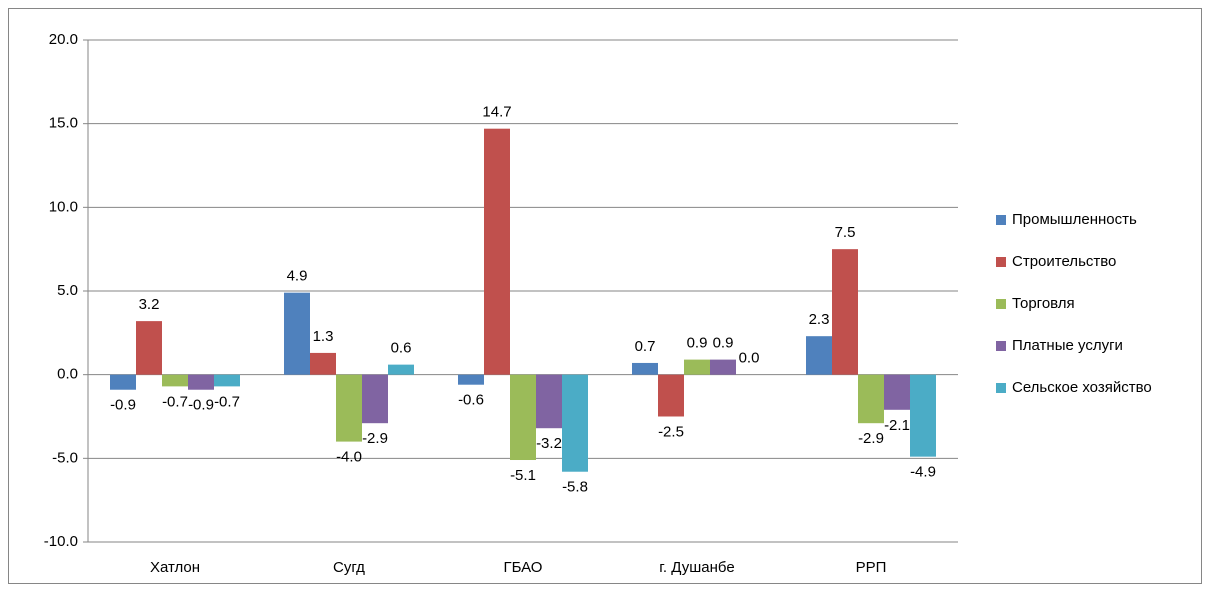  What do you see at coordinates (523, 567) in the screenshot?
I see `x-tick-label: ГБАО` at bounding box center [523, 567].